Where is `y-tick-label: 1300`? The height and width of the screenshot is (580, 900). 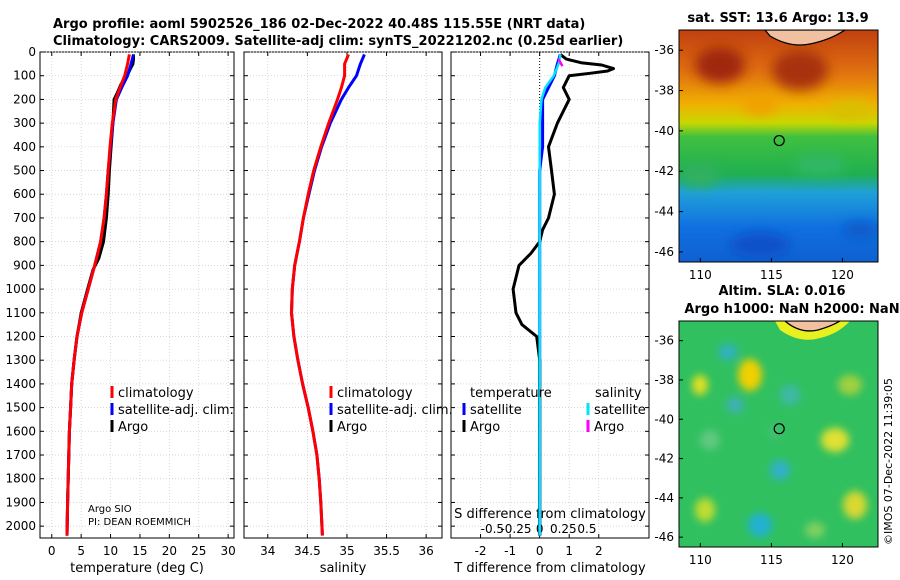
y-tick-label: 1300 is located at coordinates (20, 360).